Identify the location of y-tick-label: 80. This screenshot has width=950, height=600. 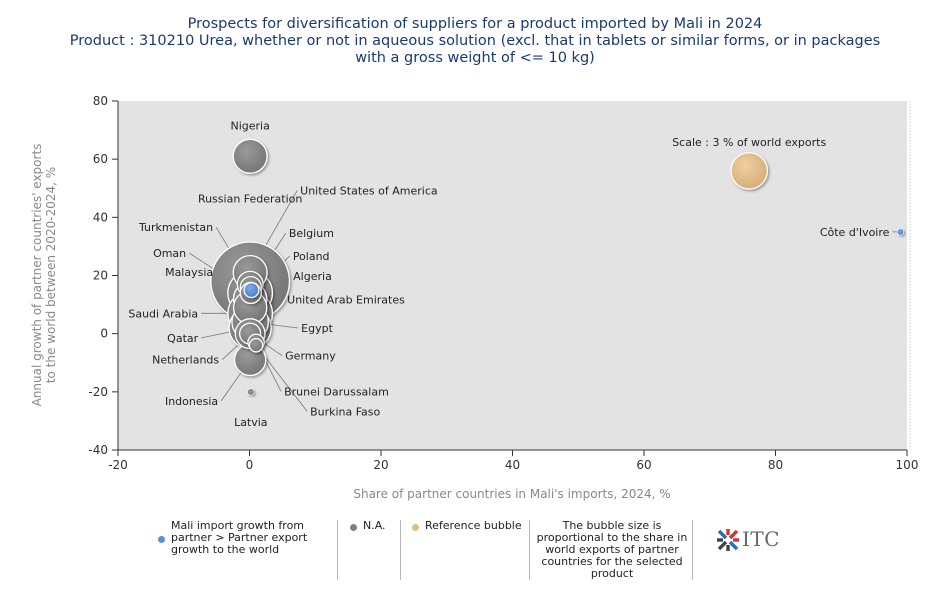
(100, 101).